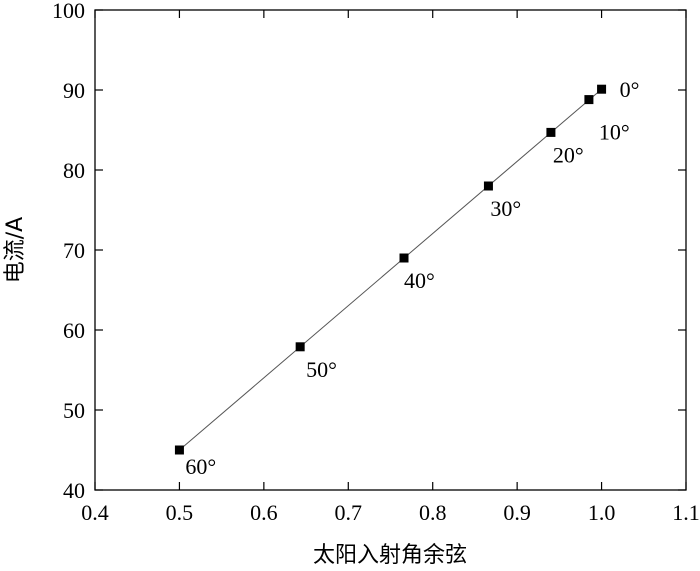  Describe the element at coordinates (686, 512) in the screenshot. I see `x-tick-label: 1.1` at that location.